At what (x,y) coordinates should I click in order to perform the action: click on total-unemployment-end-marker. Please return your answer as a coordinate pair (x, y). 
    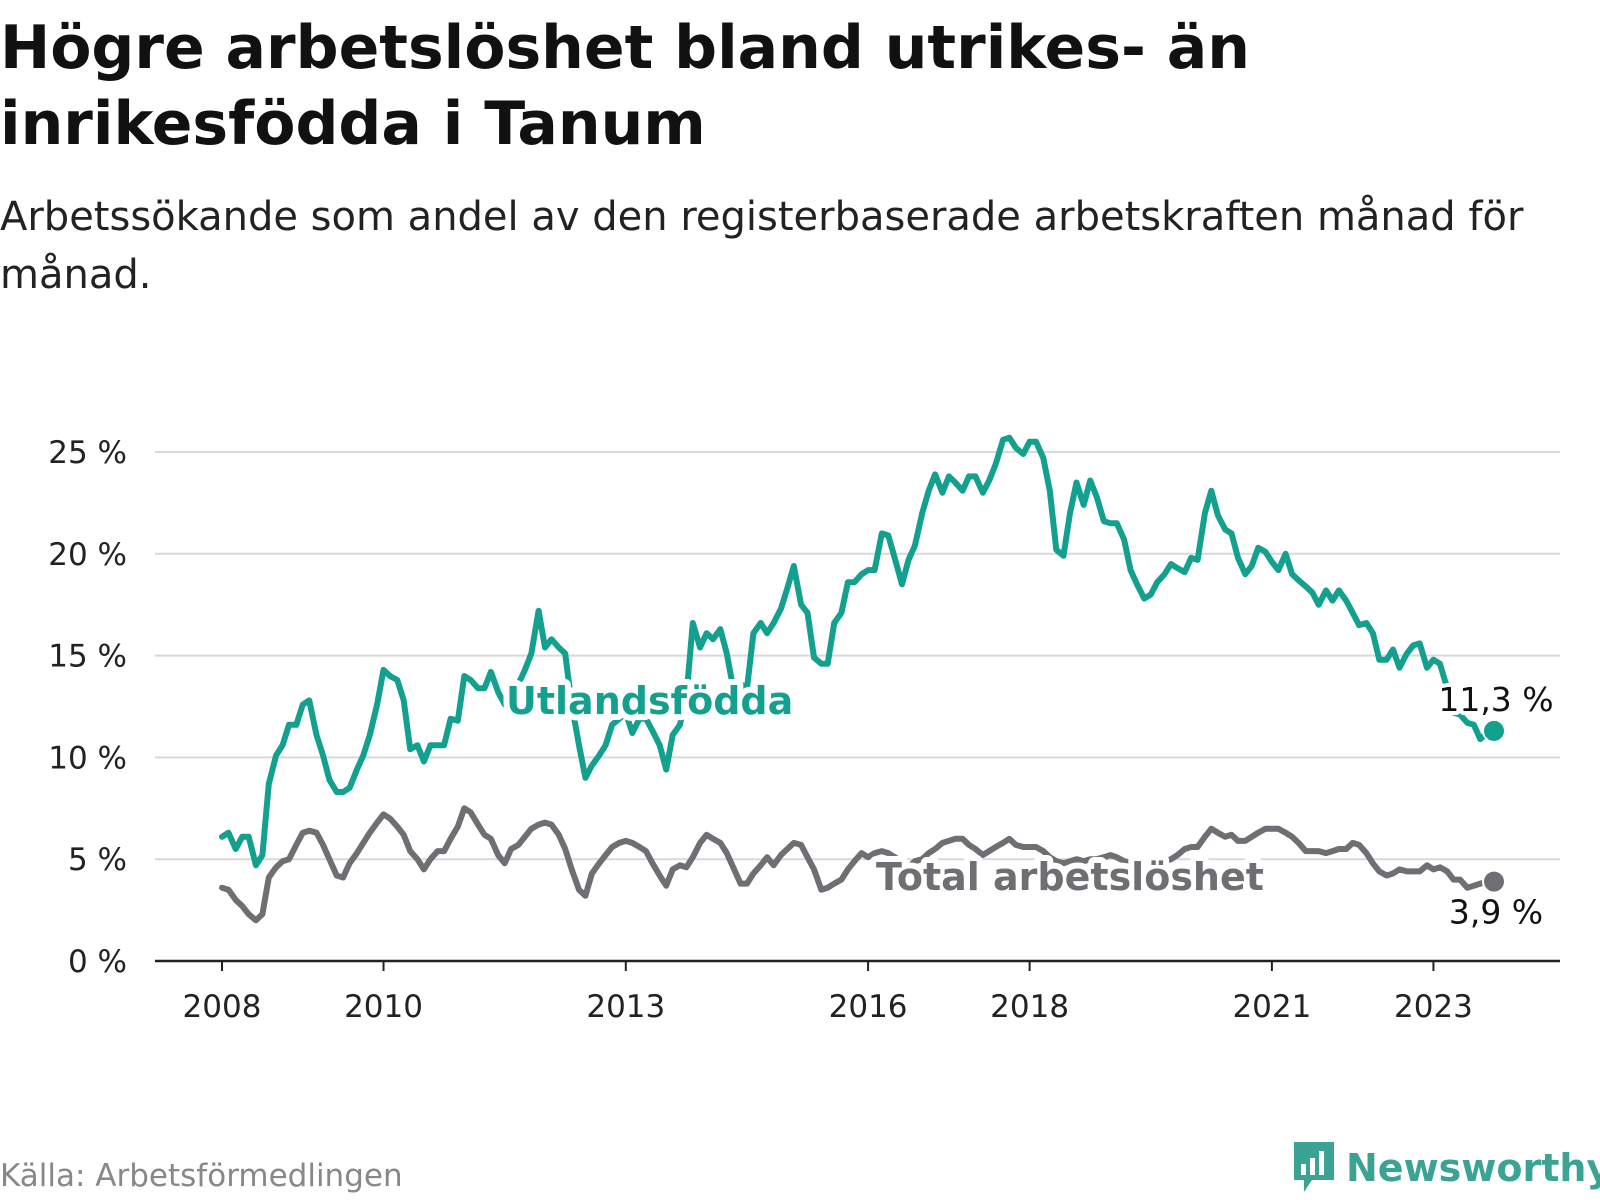
    Looking at the image, I should click on (1494, 881).